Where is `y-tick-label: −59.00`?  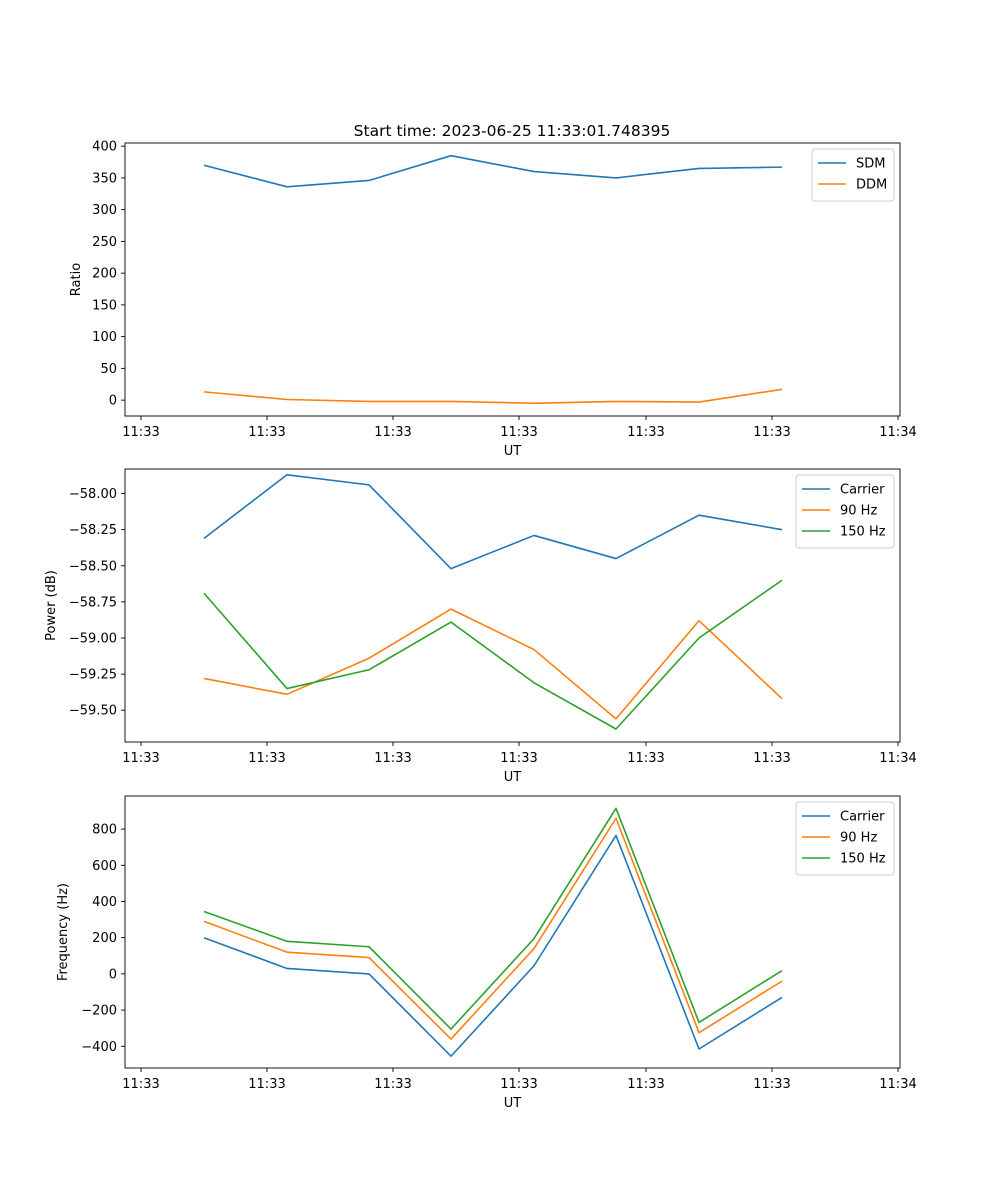
y-tick-label: −59.00 is located at coordinates (93, 639).